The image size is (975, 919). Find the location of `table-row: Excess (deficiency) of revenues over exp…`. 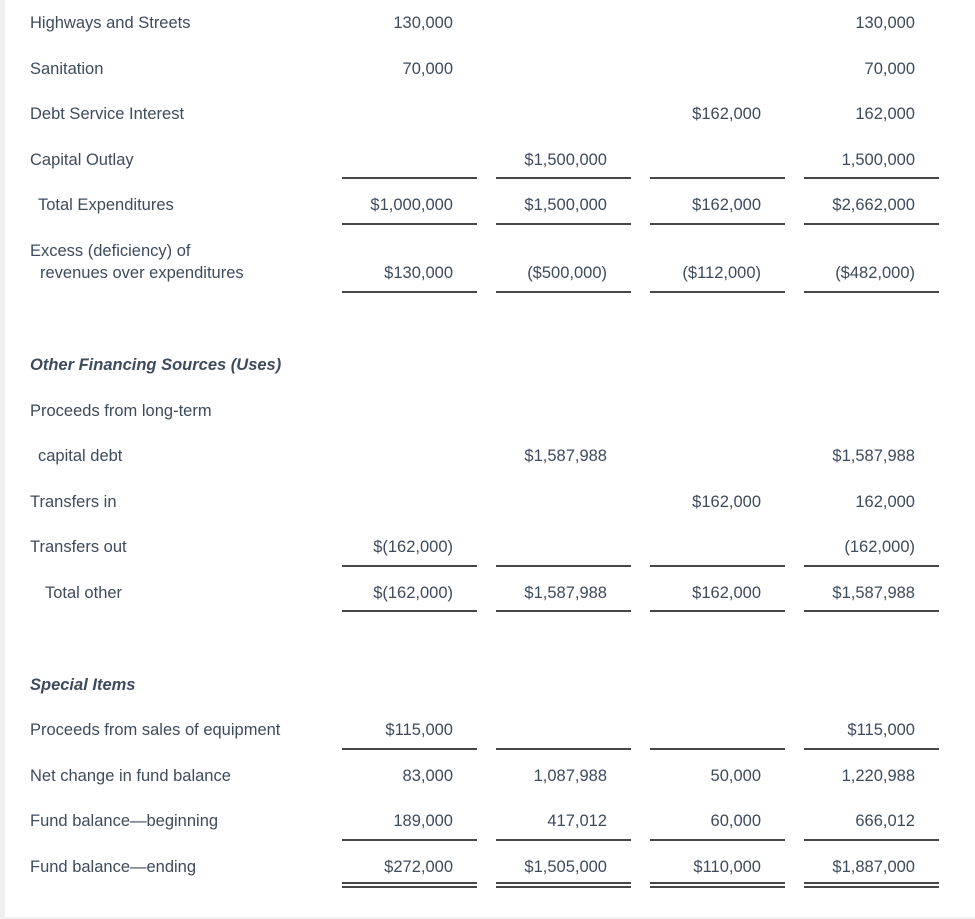

table-row: Excess (deficiency) of revenues over exp… is located at coordinates (490, 263).